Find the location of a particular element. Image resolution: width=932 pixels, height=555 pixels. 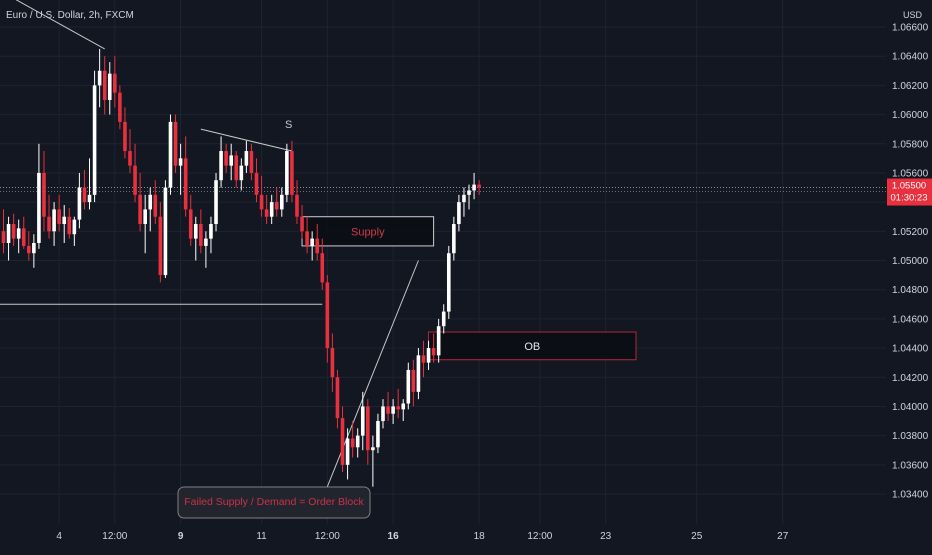

zones-layer: Supply OB is located at coordinates (469, 288).